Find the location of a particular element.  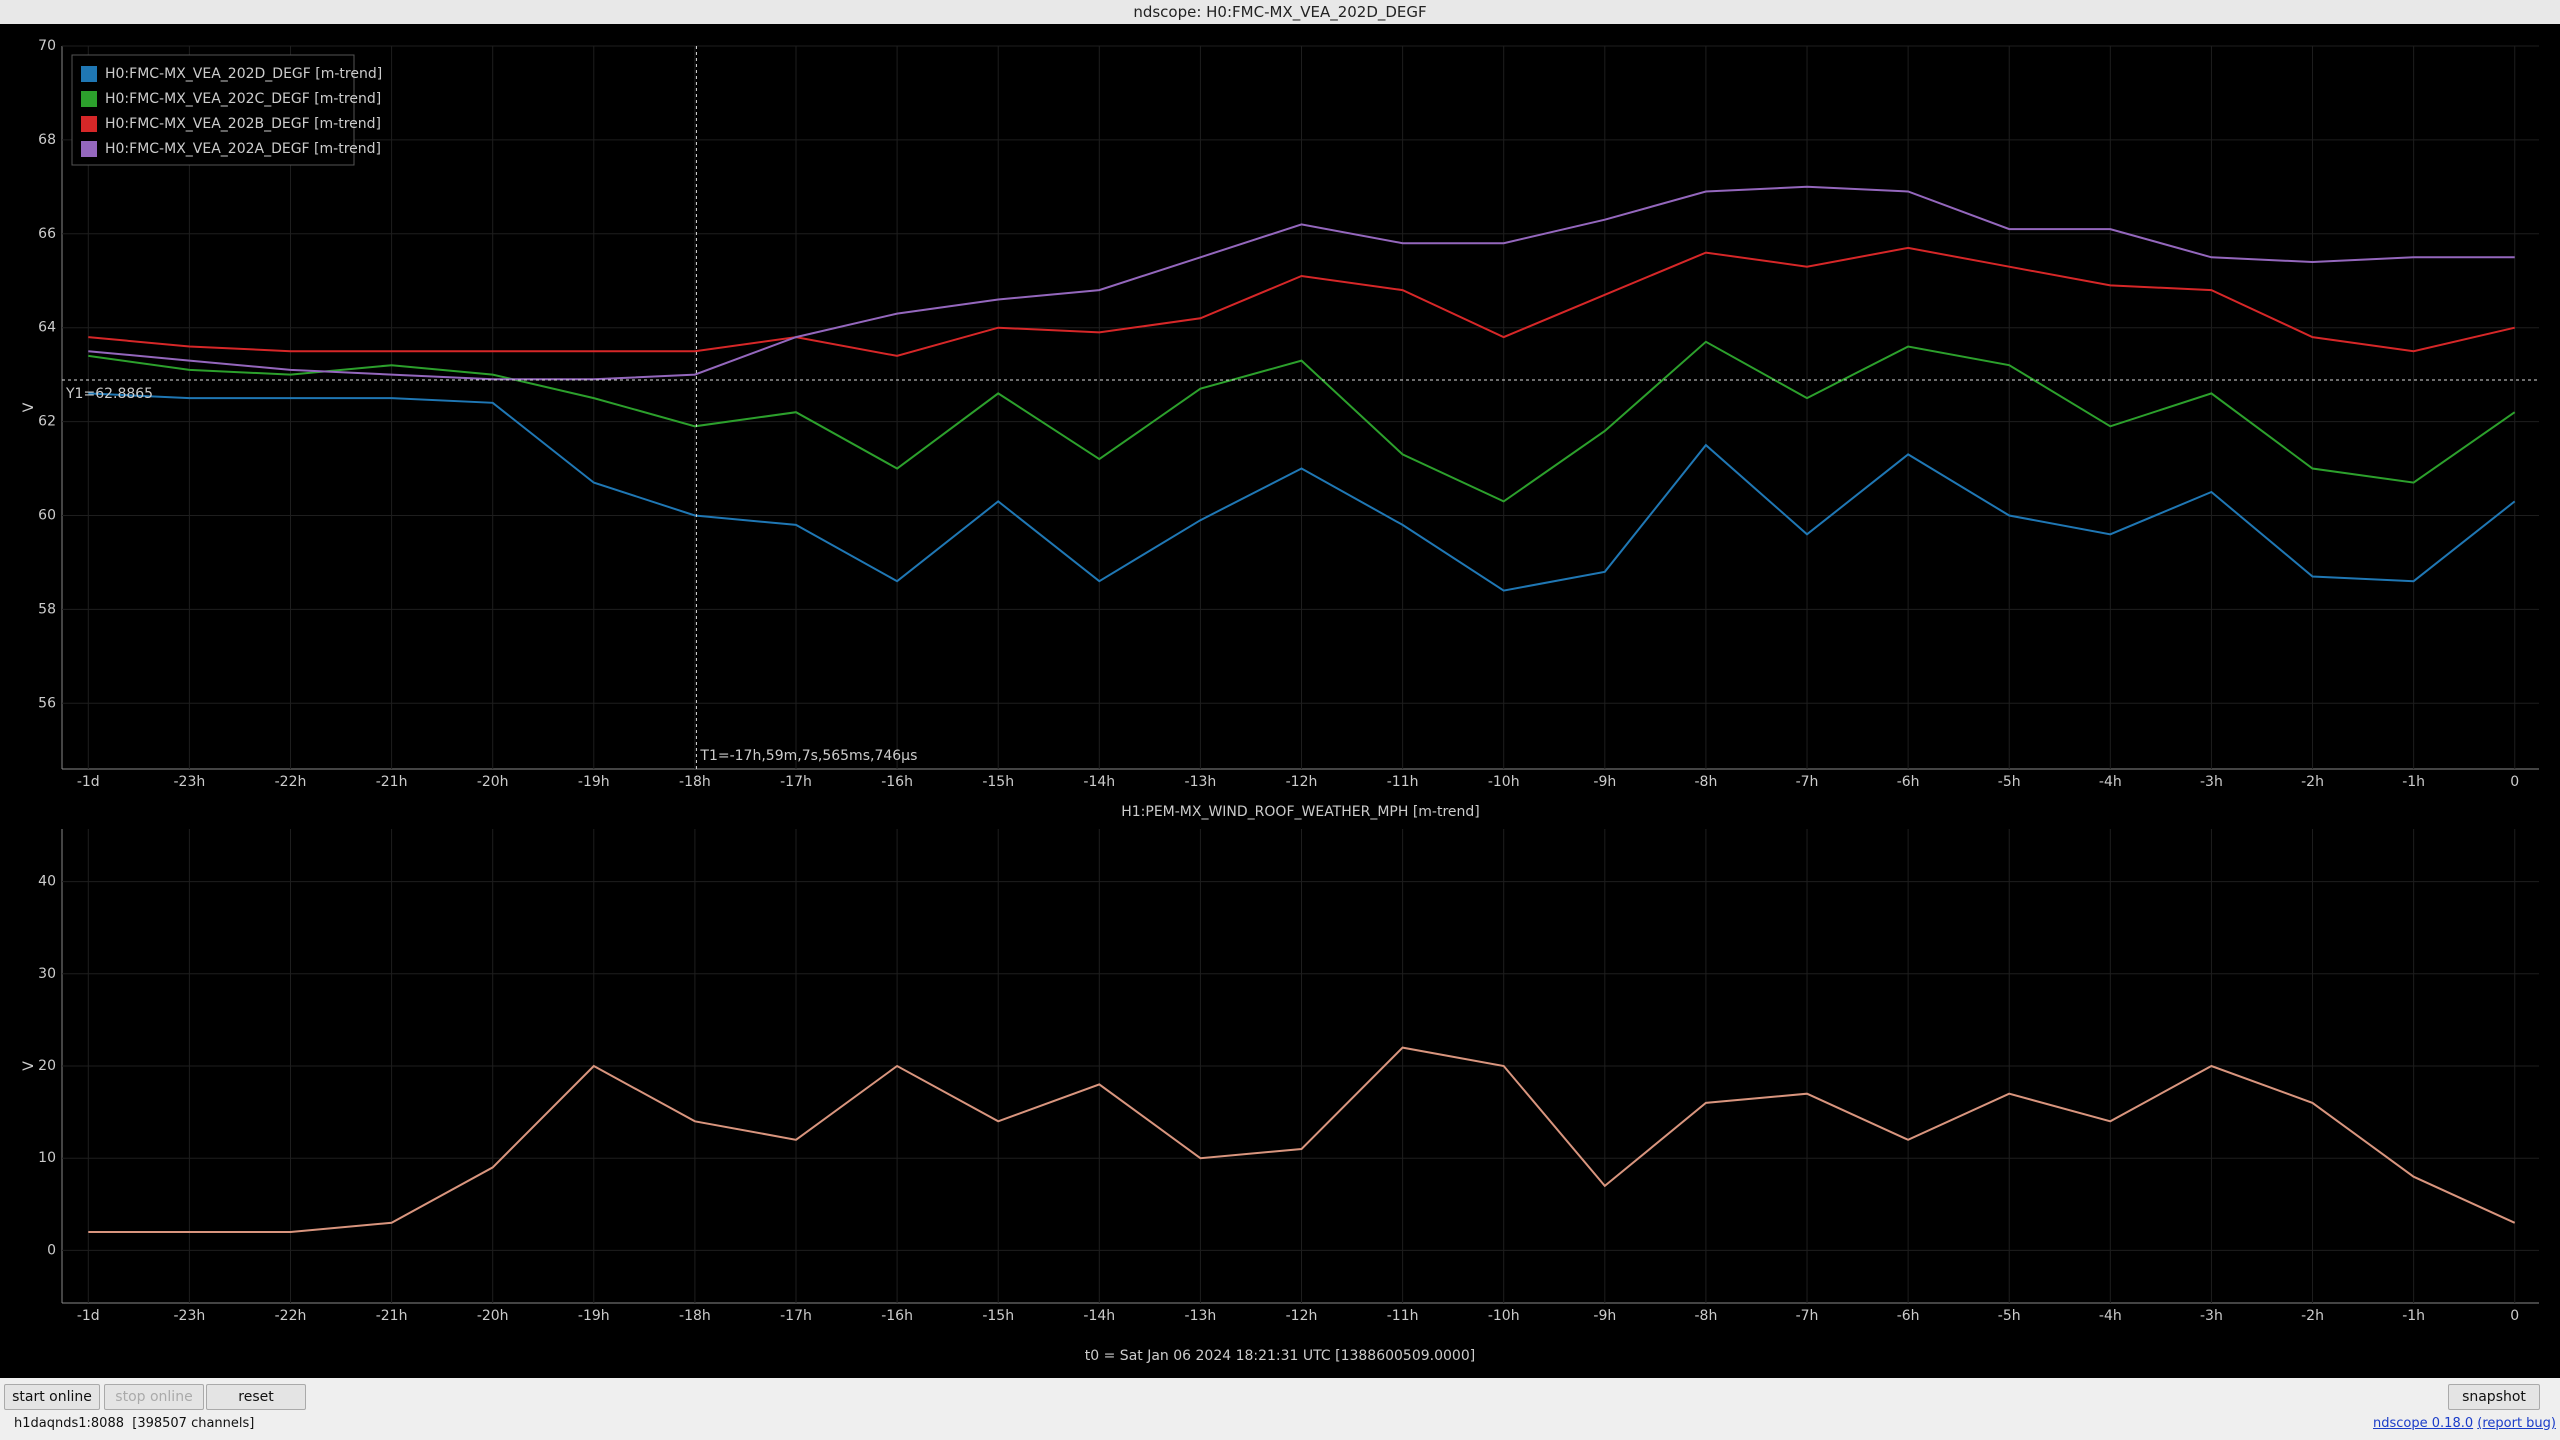

legend-entry: H0:FMC-MX_VEA_202B_DEGF [m-trend] is located at coordinates (243, 124).